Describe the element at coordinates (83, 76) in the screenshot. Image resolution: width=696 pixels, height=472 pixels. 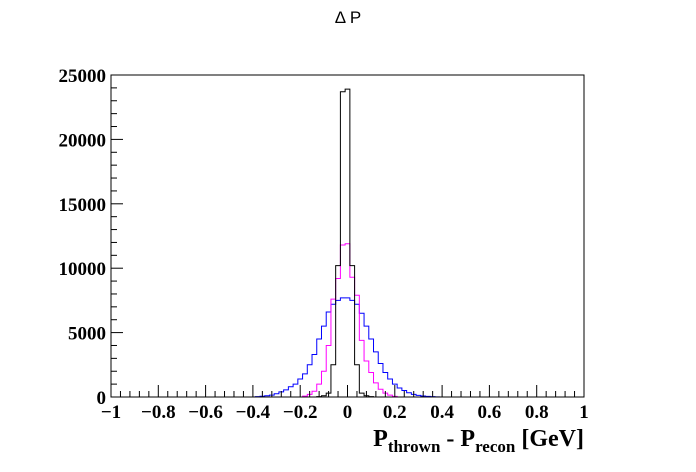
I see `y-tick-label: 25000` at that location.